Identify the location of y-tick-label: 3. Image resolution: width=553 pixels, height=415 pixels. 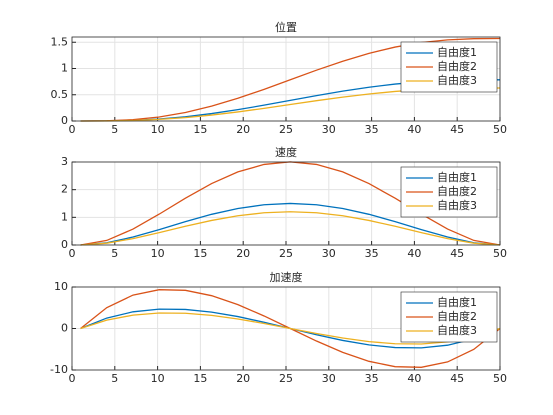
(64, 161).